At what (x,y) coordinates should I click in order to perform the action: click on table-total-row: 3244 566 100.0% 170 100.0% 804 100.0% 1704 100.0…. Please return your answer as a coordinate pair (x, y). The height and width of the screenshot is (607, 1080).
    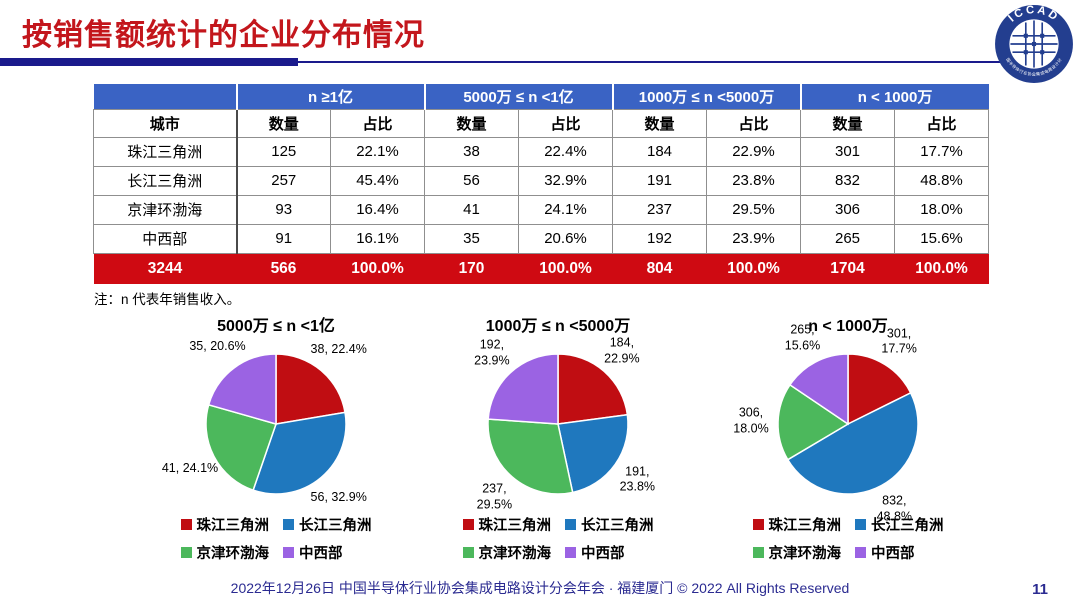
    Looking at the image, I should click on (541, 268).